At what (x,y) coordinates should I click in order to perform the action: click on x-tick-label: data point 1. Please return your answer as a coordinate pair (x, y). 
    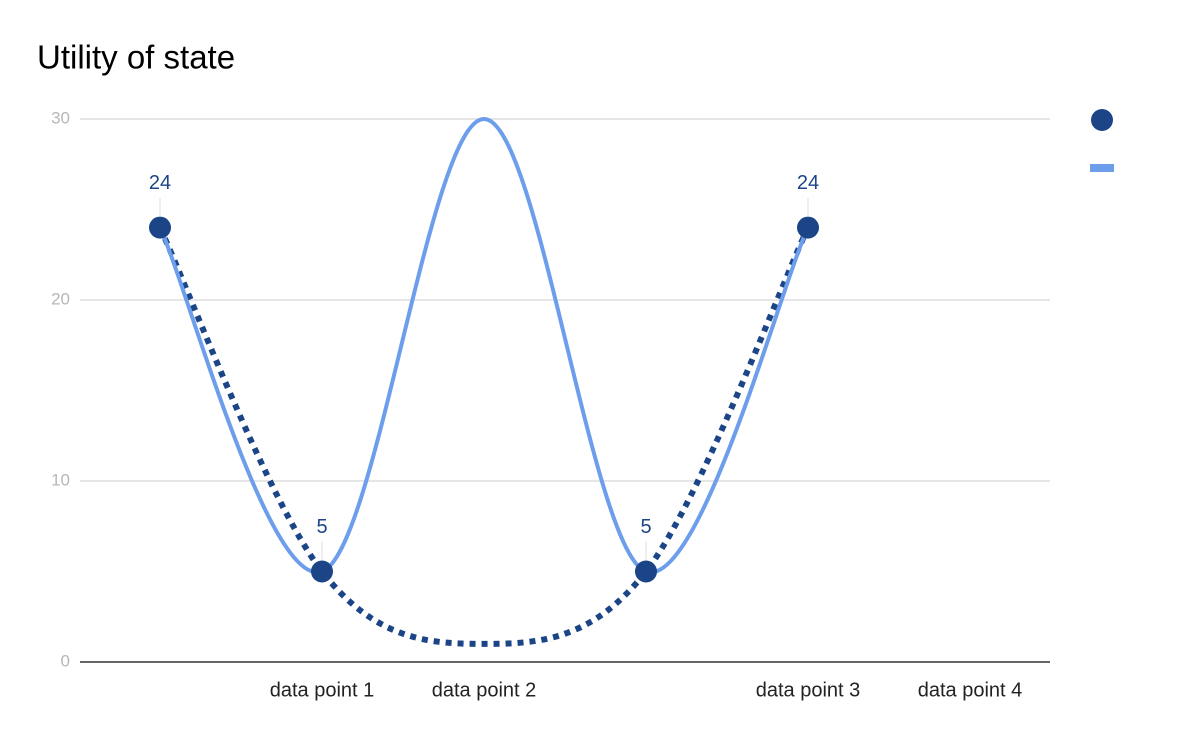
    Looking at the image, I should click on (322, 690).